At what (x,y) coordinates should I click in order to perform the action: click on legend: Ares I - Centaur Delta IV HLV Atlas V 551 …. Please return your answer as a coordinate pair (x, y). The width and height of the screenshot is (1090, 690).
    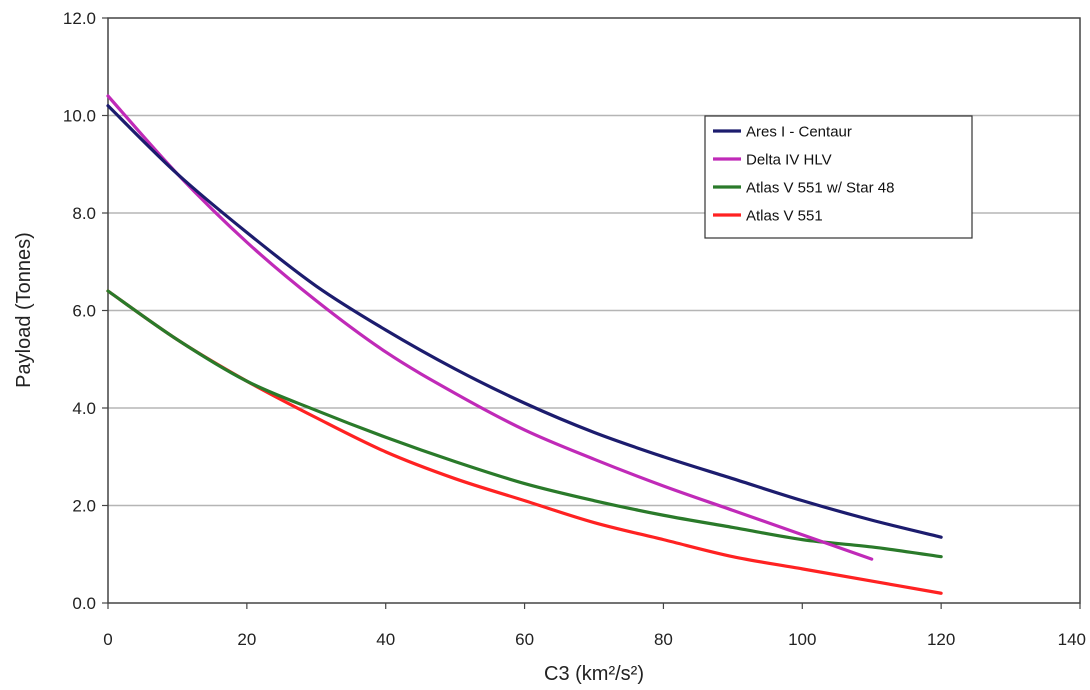
    Looking at the image, I should click on (838, 177).